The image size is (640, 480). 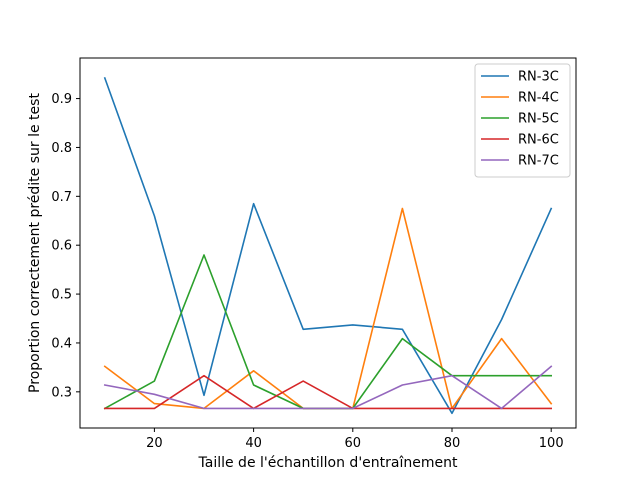 I want to click on y-tick-label: 0.3, so click(x=61, y=392).